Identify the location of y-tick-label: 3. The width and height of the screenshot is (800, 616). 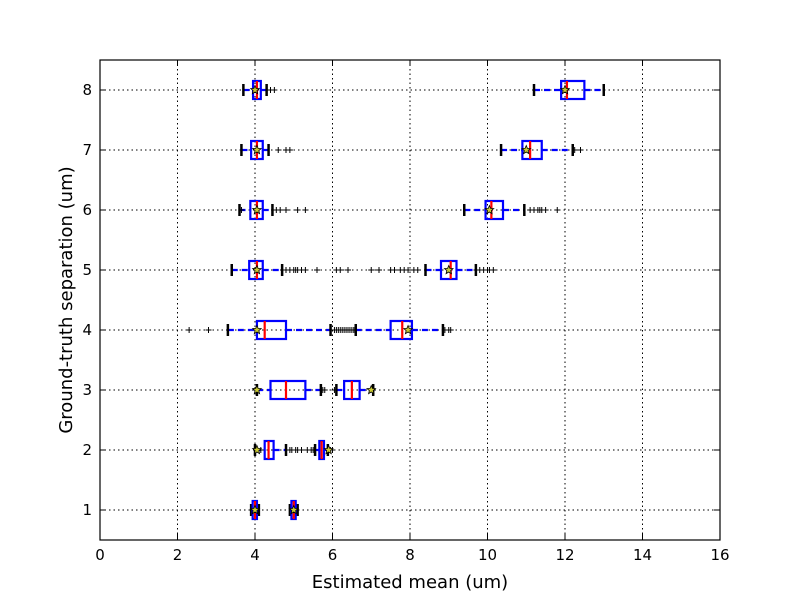
(87, 390).